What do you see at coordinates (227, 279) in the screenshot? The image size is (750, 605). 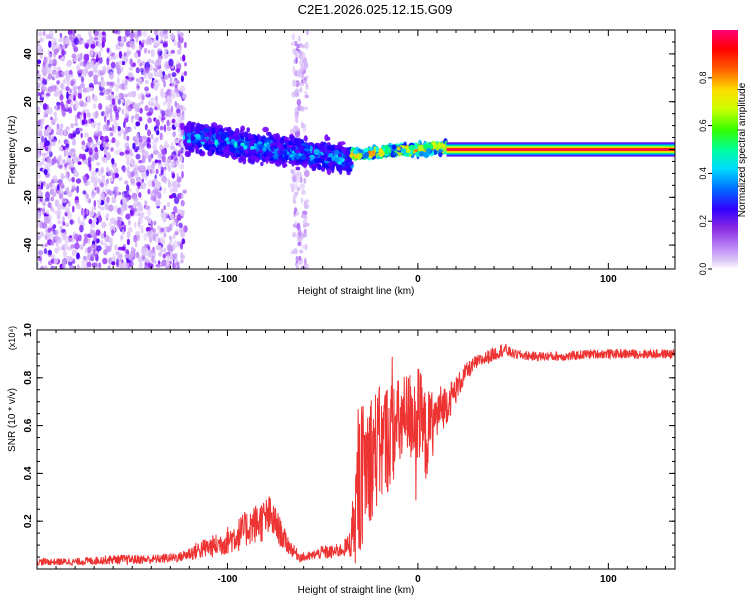 I see `spectrogram-xtick-label: -100` at bounding box center [227, 279].